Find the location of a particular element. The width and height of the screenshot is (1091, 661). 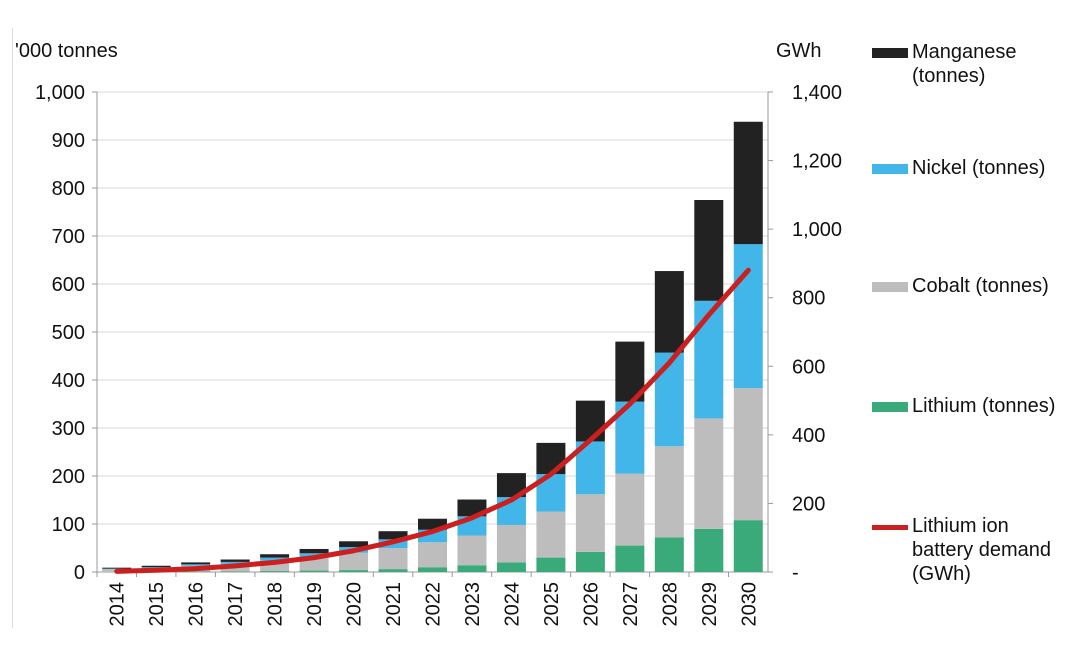

legend-item-lithium: Lithium (tonnes) is located at coordinates (963, 406).